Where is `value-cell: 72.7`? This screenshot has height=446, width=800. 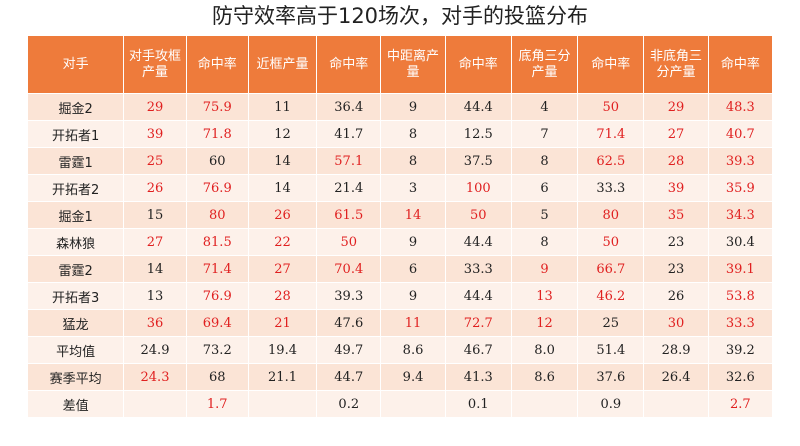
value-cell: 72.7 is located at coordinates (478, 323).